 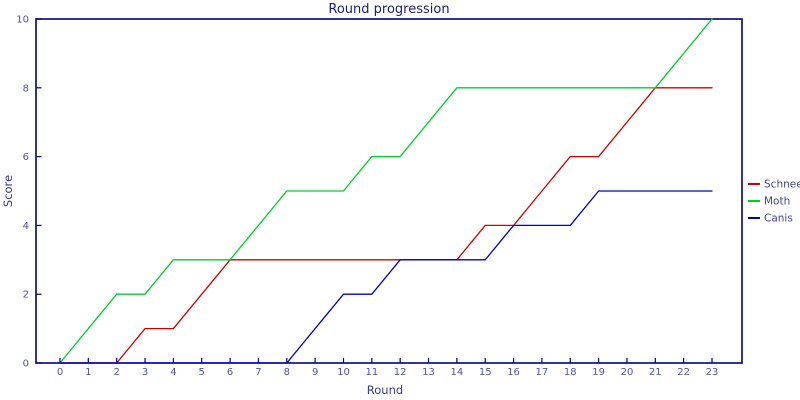 I want to click on y-axis-tick-labels: 0 2 4 6 8 10, so click(x=22, y=192).